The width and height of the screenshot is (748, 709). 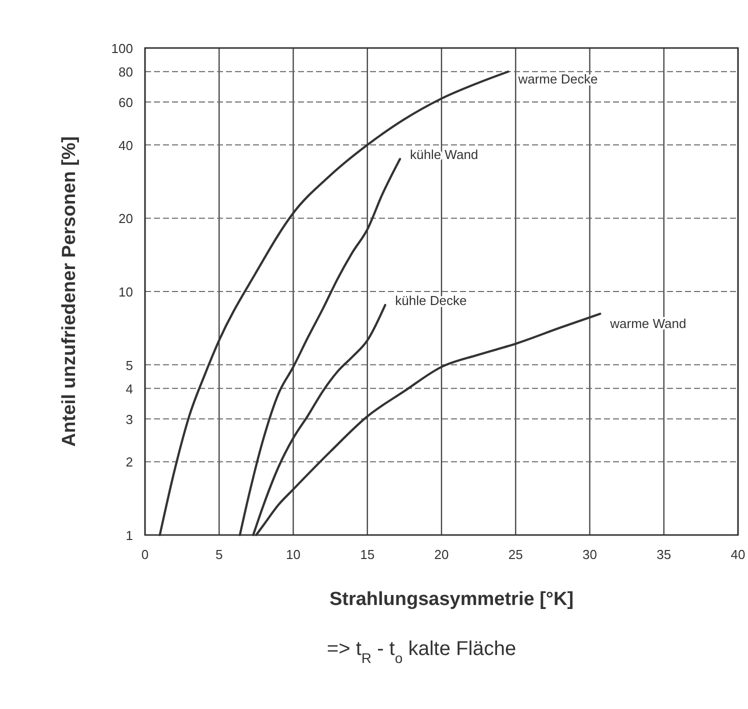 What do you see at coordinates (125, 292) in the screenshot?
I see `y-tick-label: 10` at bounding box center [125, 292].